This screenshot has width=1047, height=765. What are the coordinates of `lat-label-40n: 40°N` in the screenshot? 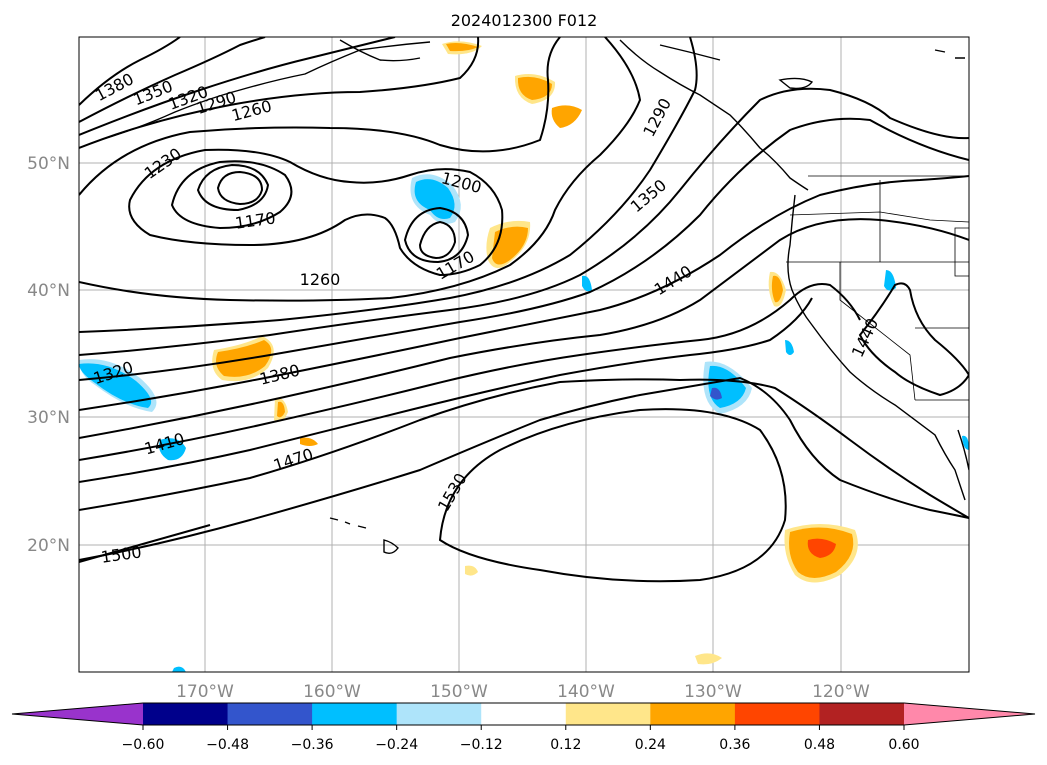 It's located at (48, 291).